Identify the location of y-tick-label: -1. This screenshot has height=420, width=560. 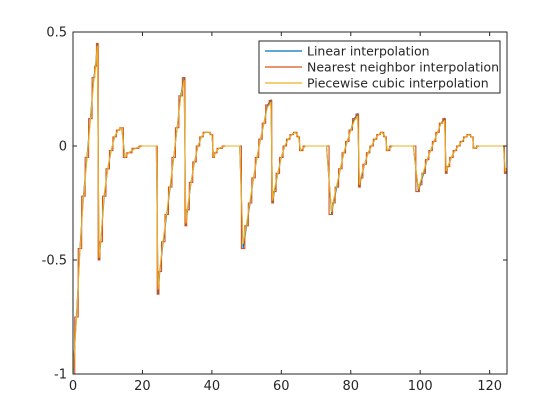
(60, 375).